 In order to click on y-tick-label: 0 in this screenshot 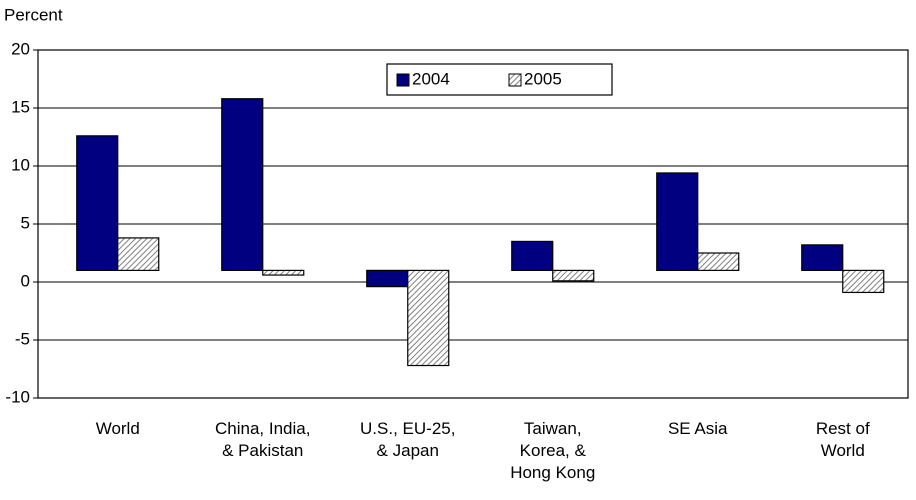, I will do `click(25, 280)`.